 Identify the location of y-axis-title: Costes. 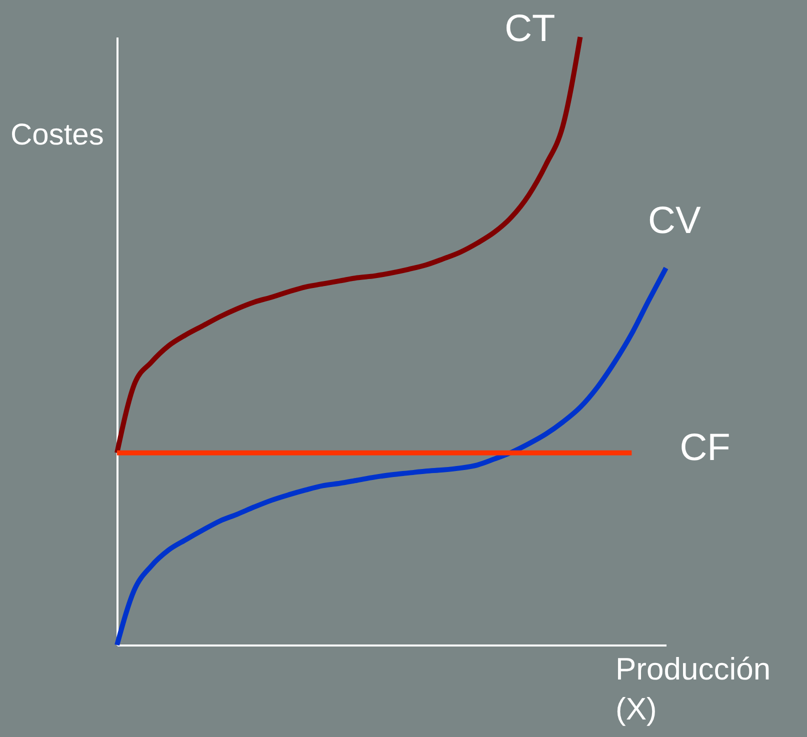
(57, 135).